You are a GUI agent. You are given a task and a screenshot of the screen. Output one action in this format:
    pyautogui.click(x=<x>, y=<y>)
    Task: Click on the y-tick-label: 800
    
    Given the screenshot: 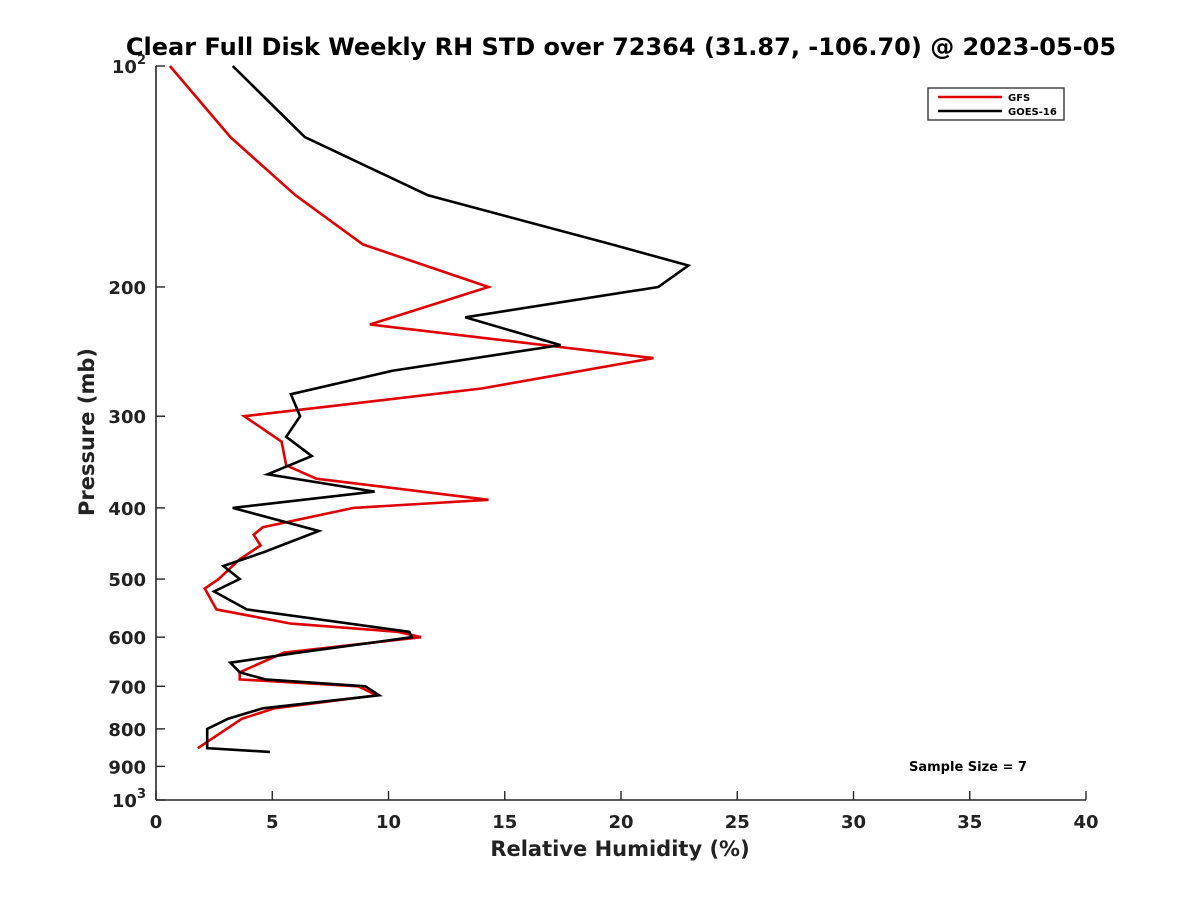 What is the action you would take?
    pyautogui.click(x=127, y=730)
    